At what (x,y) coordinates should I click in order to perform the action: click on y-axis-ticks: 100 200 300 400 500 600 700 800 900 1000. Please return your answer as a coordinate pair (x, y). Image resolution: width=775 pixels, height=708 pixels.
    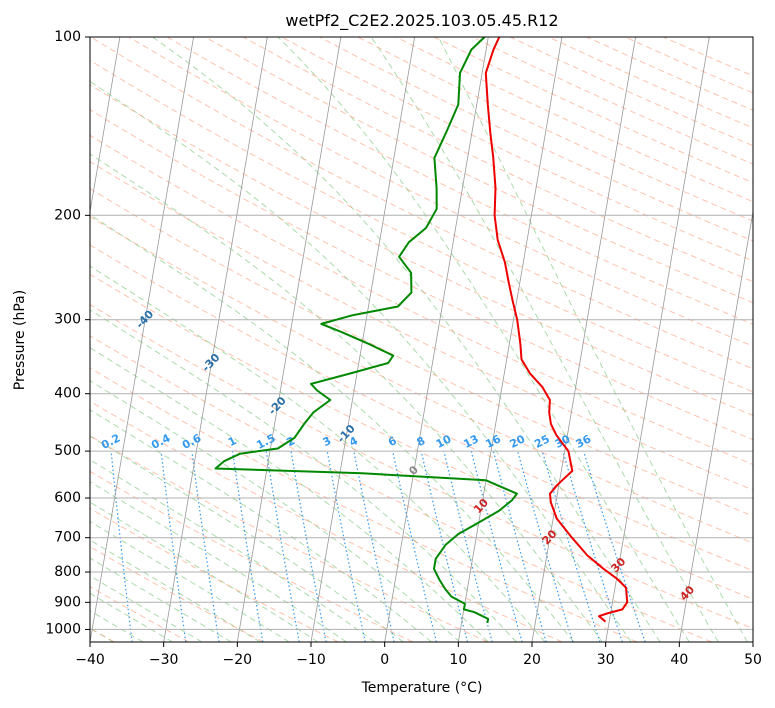
    Looking at the image, I should click on (67, 333).